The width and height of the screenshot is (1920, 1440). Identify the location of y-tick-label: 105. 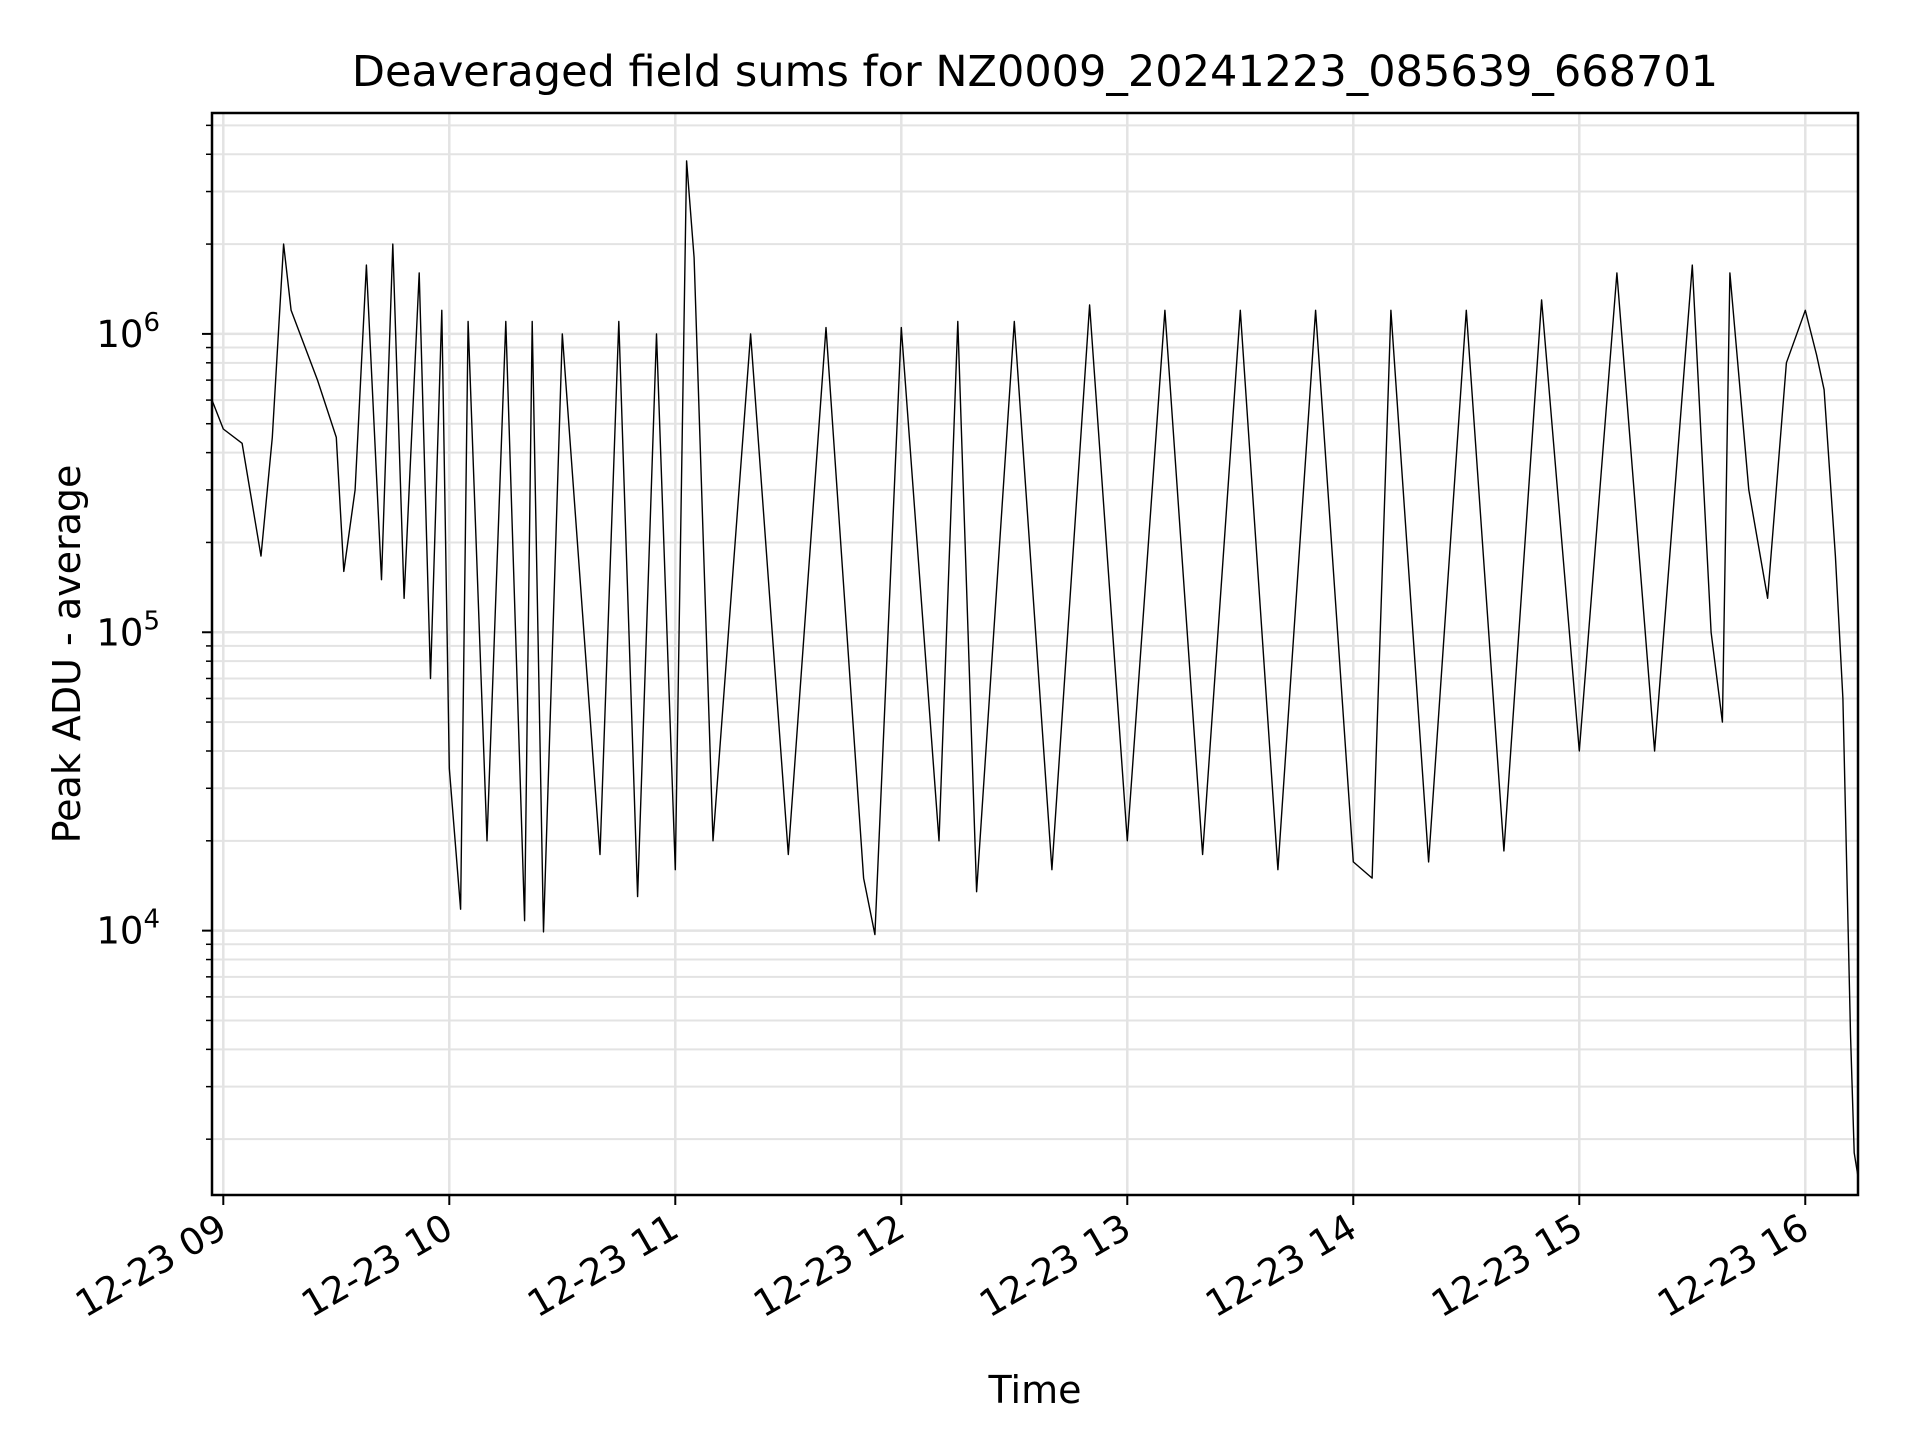
(128, 630).